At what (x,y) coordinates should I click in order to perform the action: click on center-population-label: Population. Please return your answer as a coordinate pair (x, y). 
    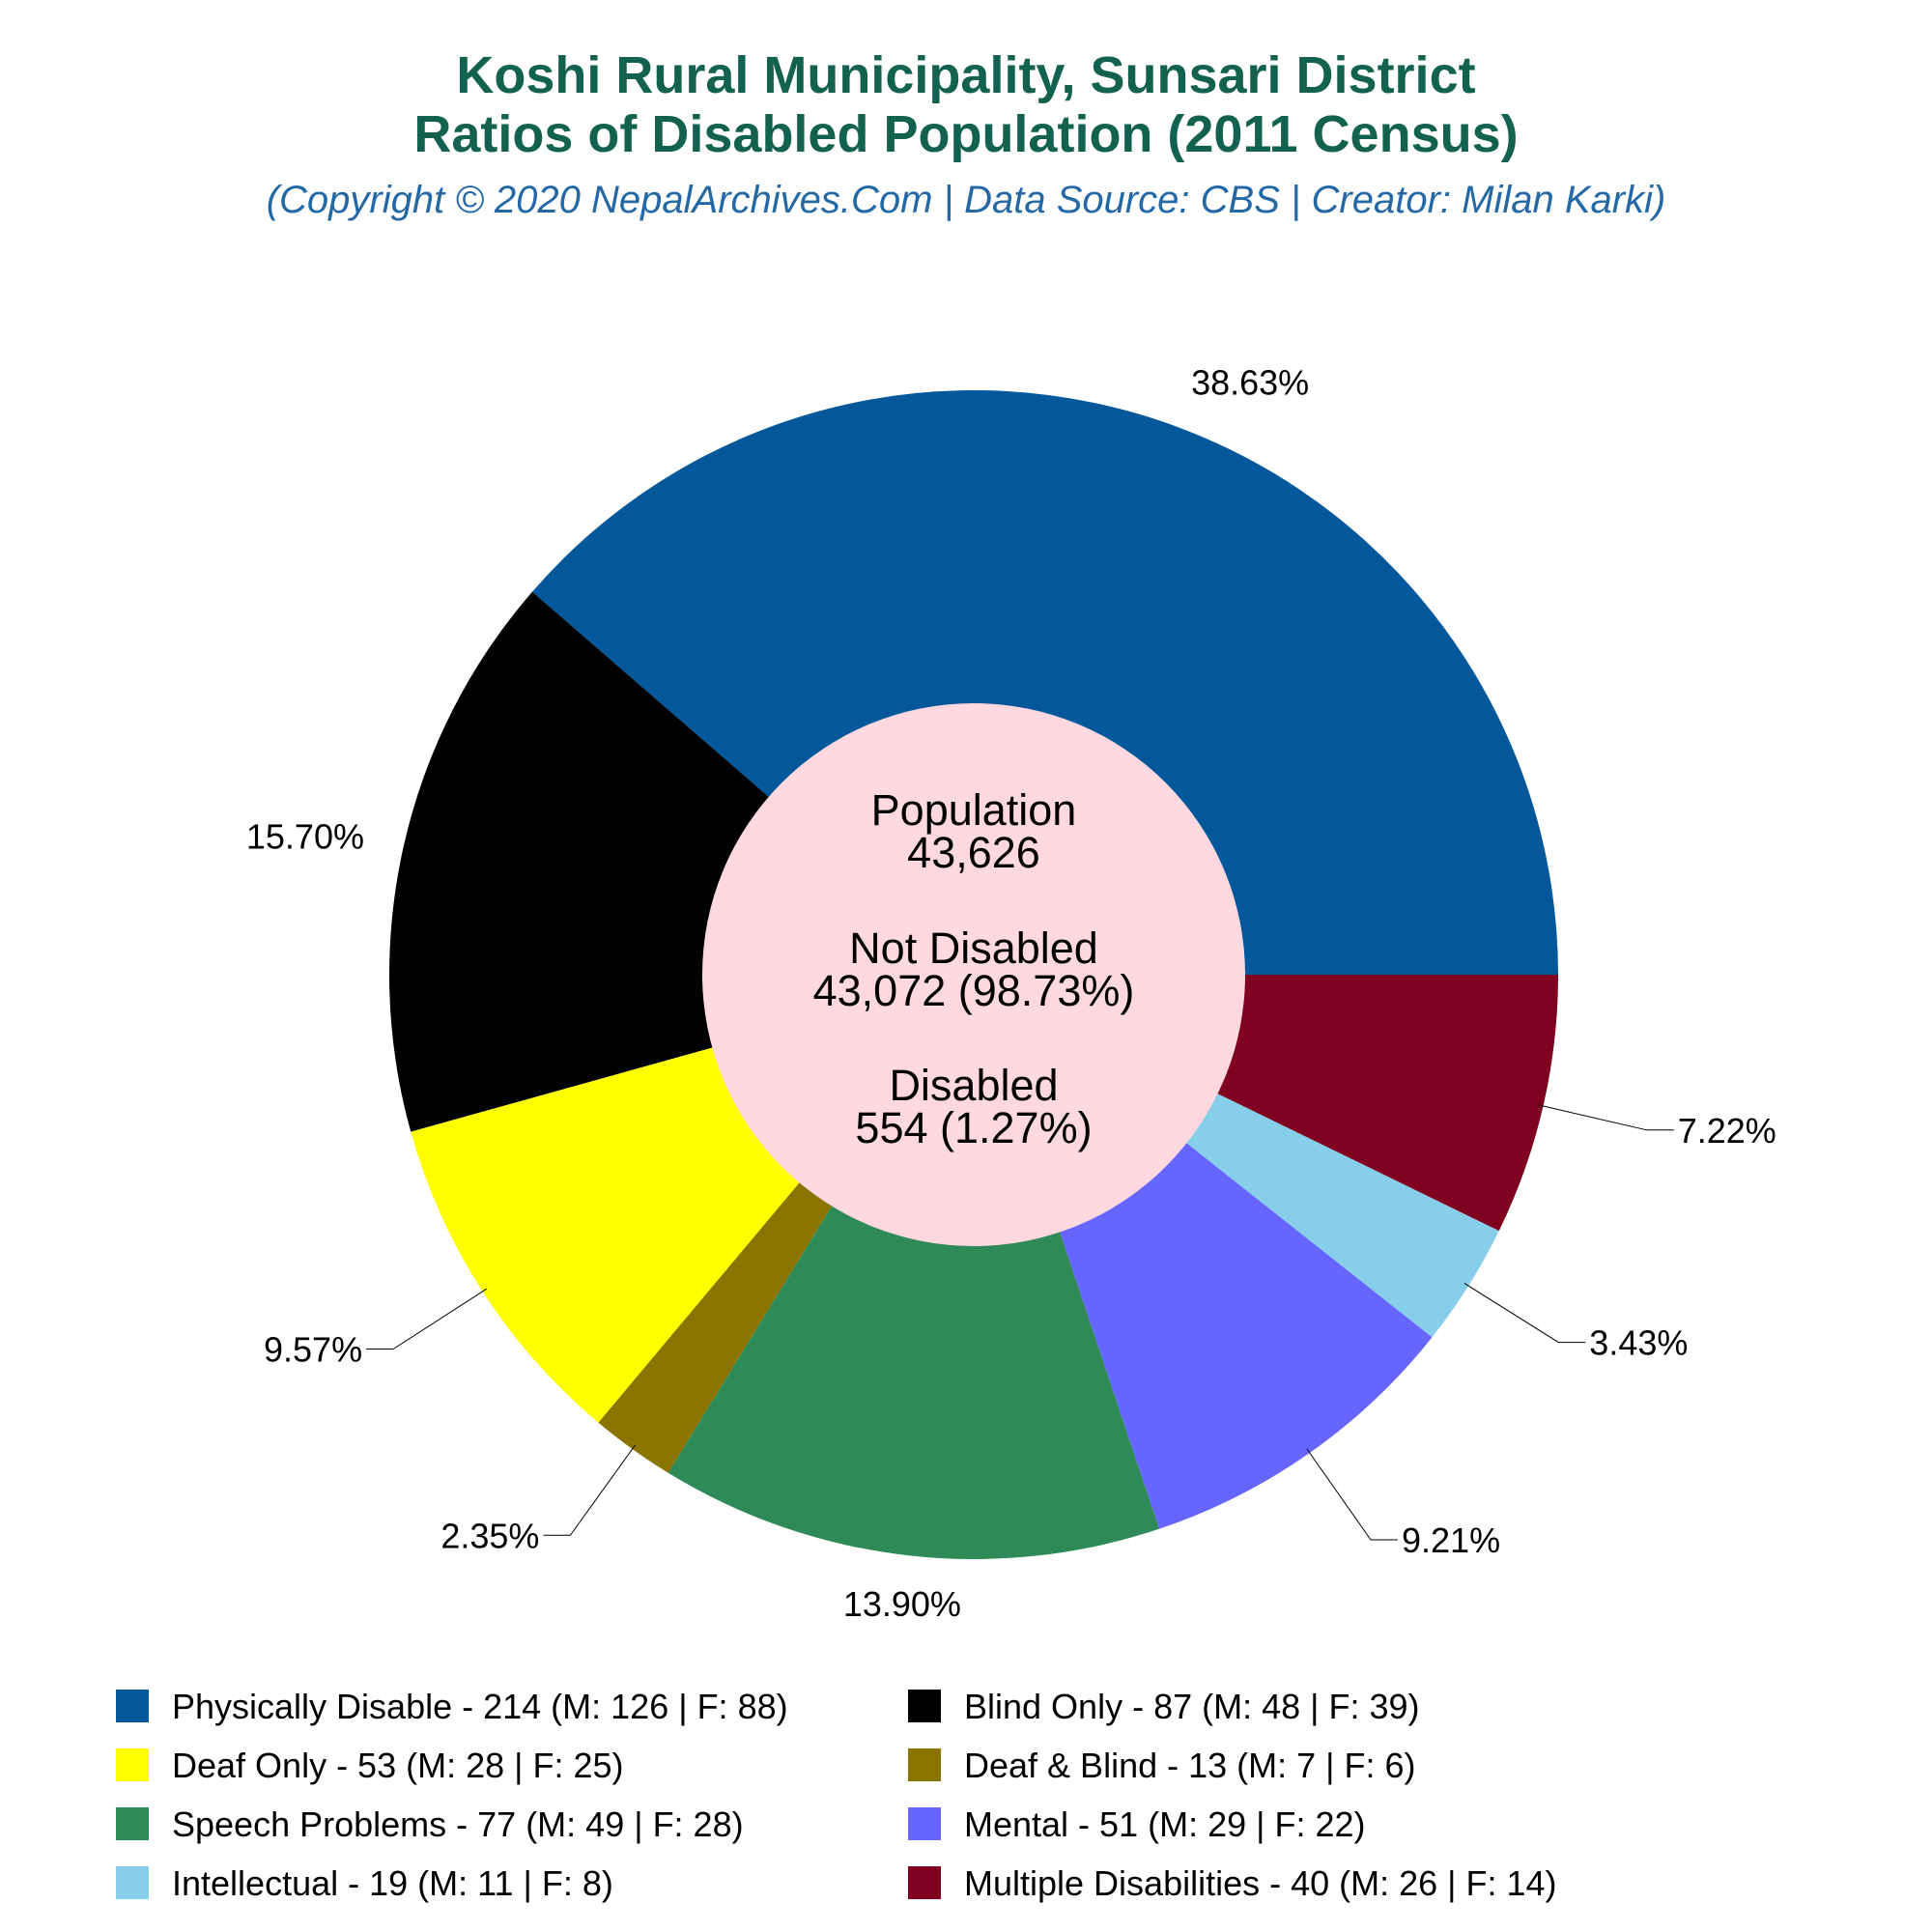
    Looking at the image, I should click on (974, 810).